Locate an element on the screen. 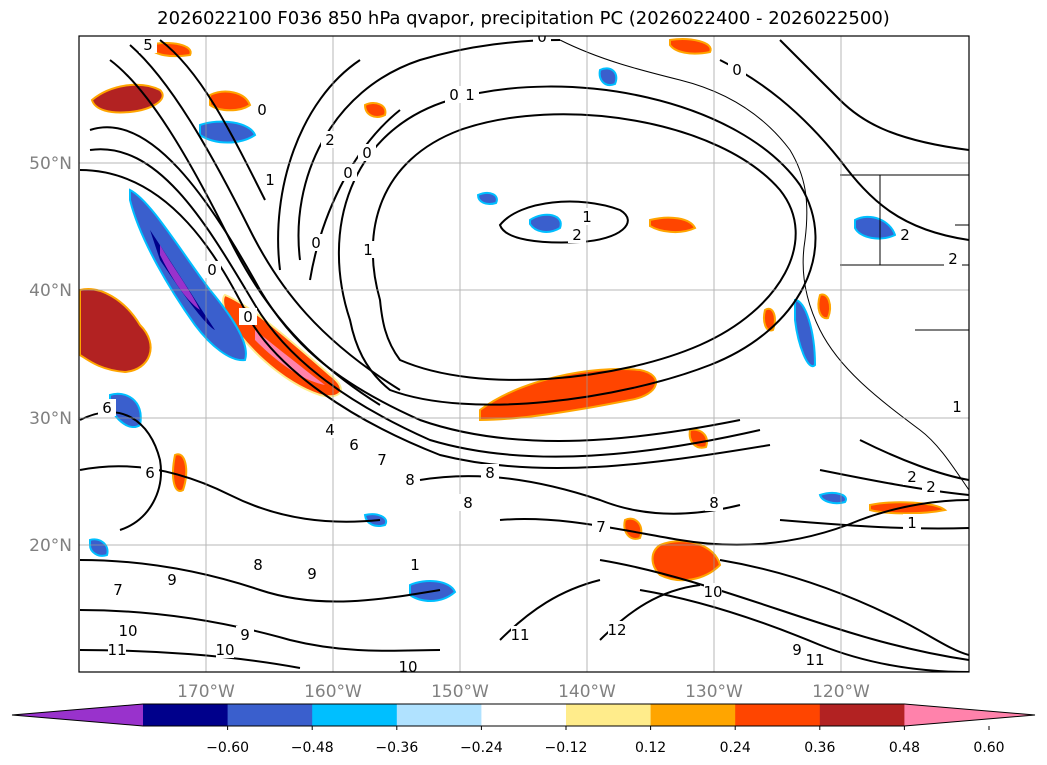 The height and width of the screenshot is (765, 1047). lon-label-170w: 170°W is located at coordinates (206, 692).